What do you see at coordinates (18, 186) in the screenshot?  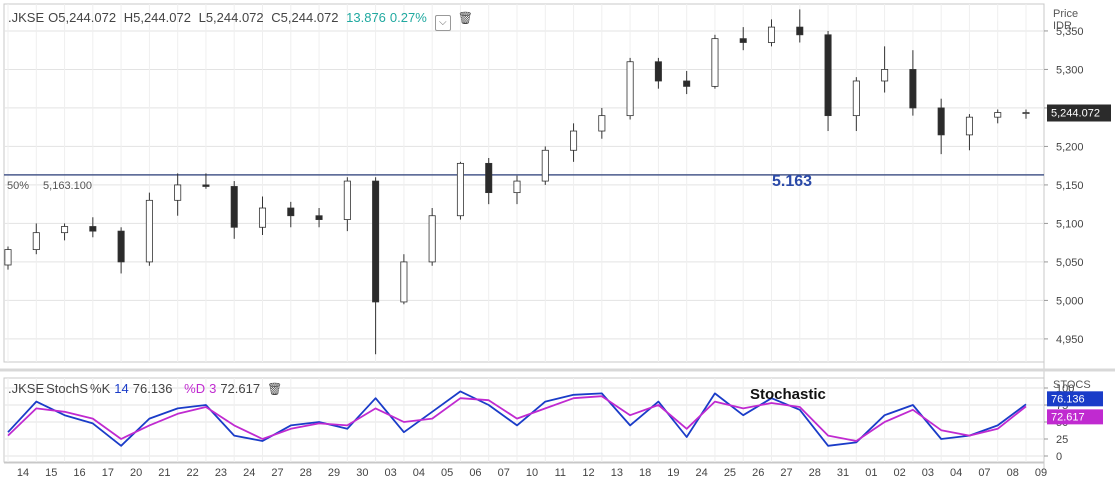 I see `fib-percent: 50%` at bounding box center [18, 186].